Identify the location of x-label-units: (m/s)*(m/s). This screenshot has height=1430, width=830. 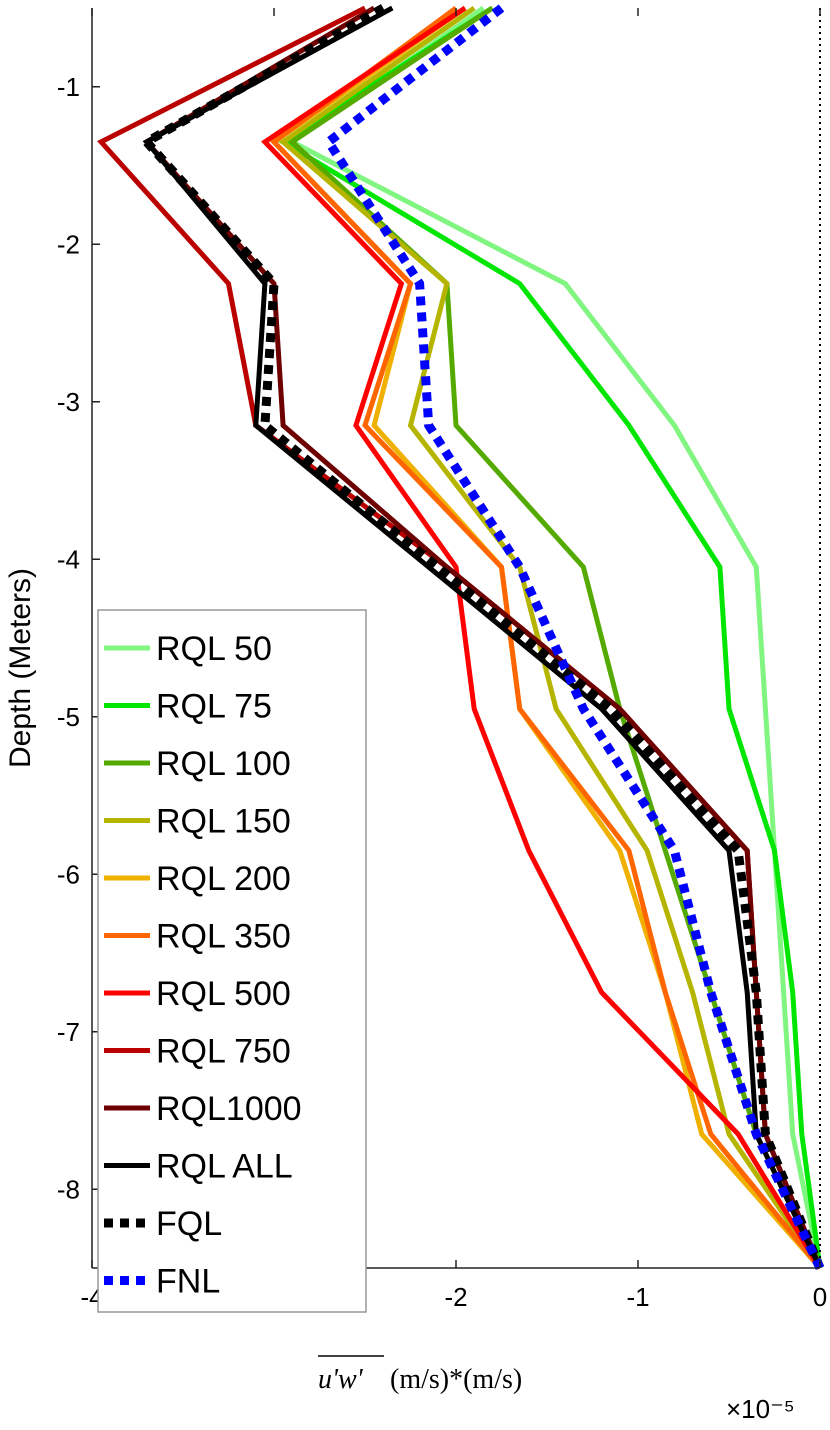
(456, 1379).